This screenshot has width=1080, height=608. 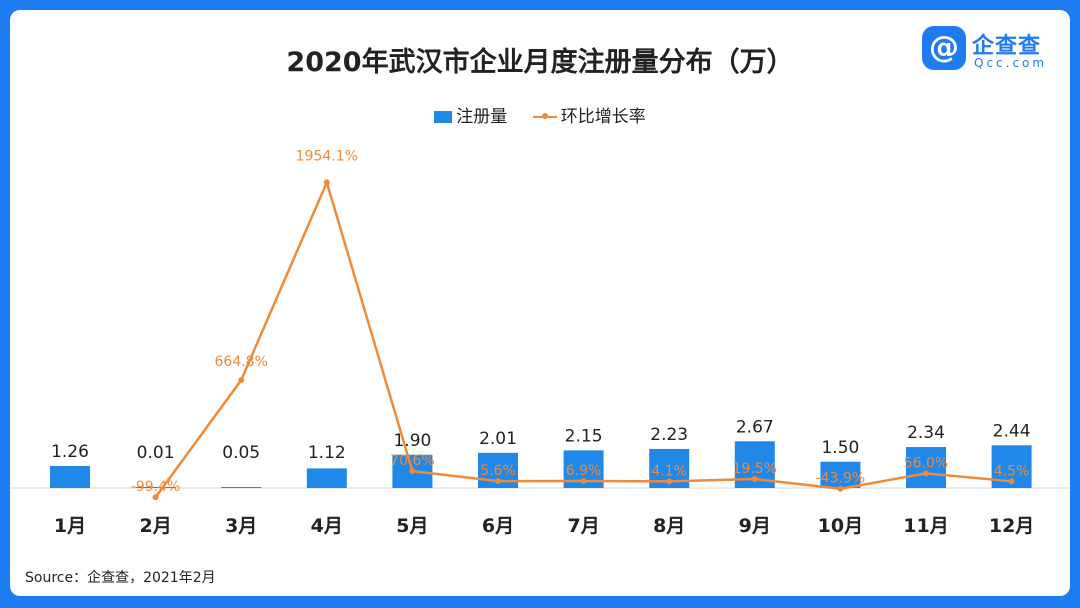 I want to click on x-tick-label-11: 11月, so click(x=925, y=526).